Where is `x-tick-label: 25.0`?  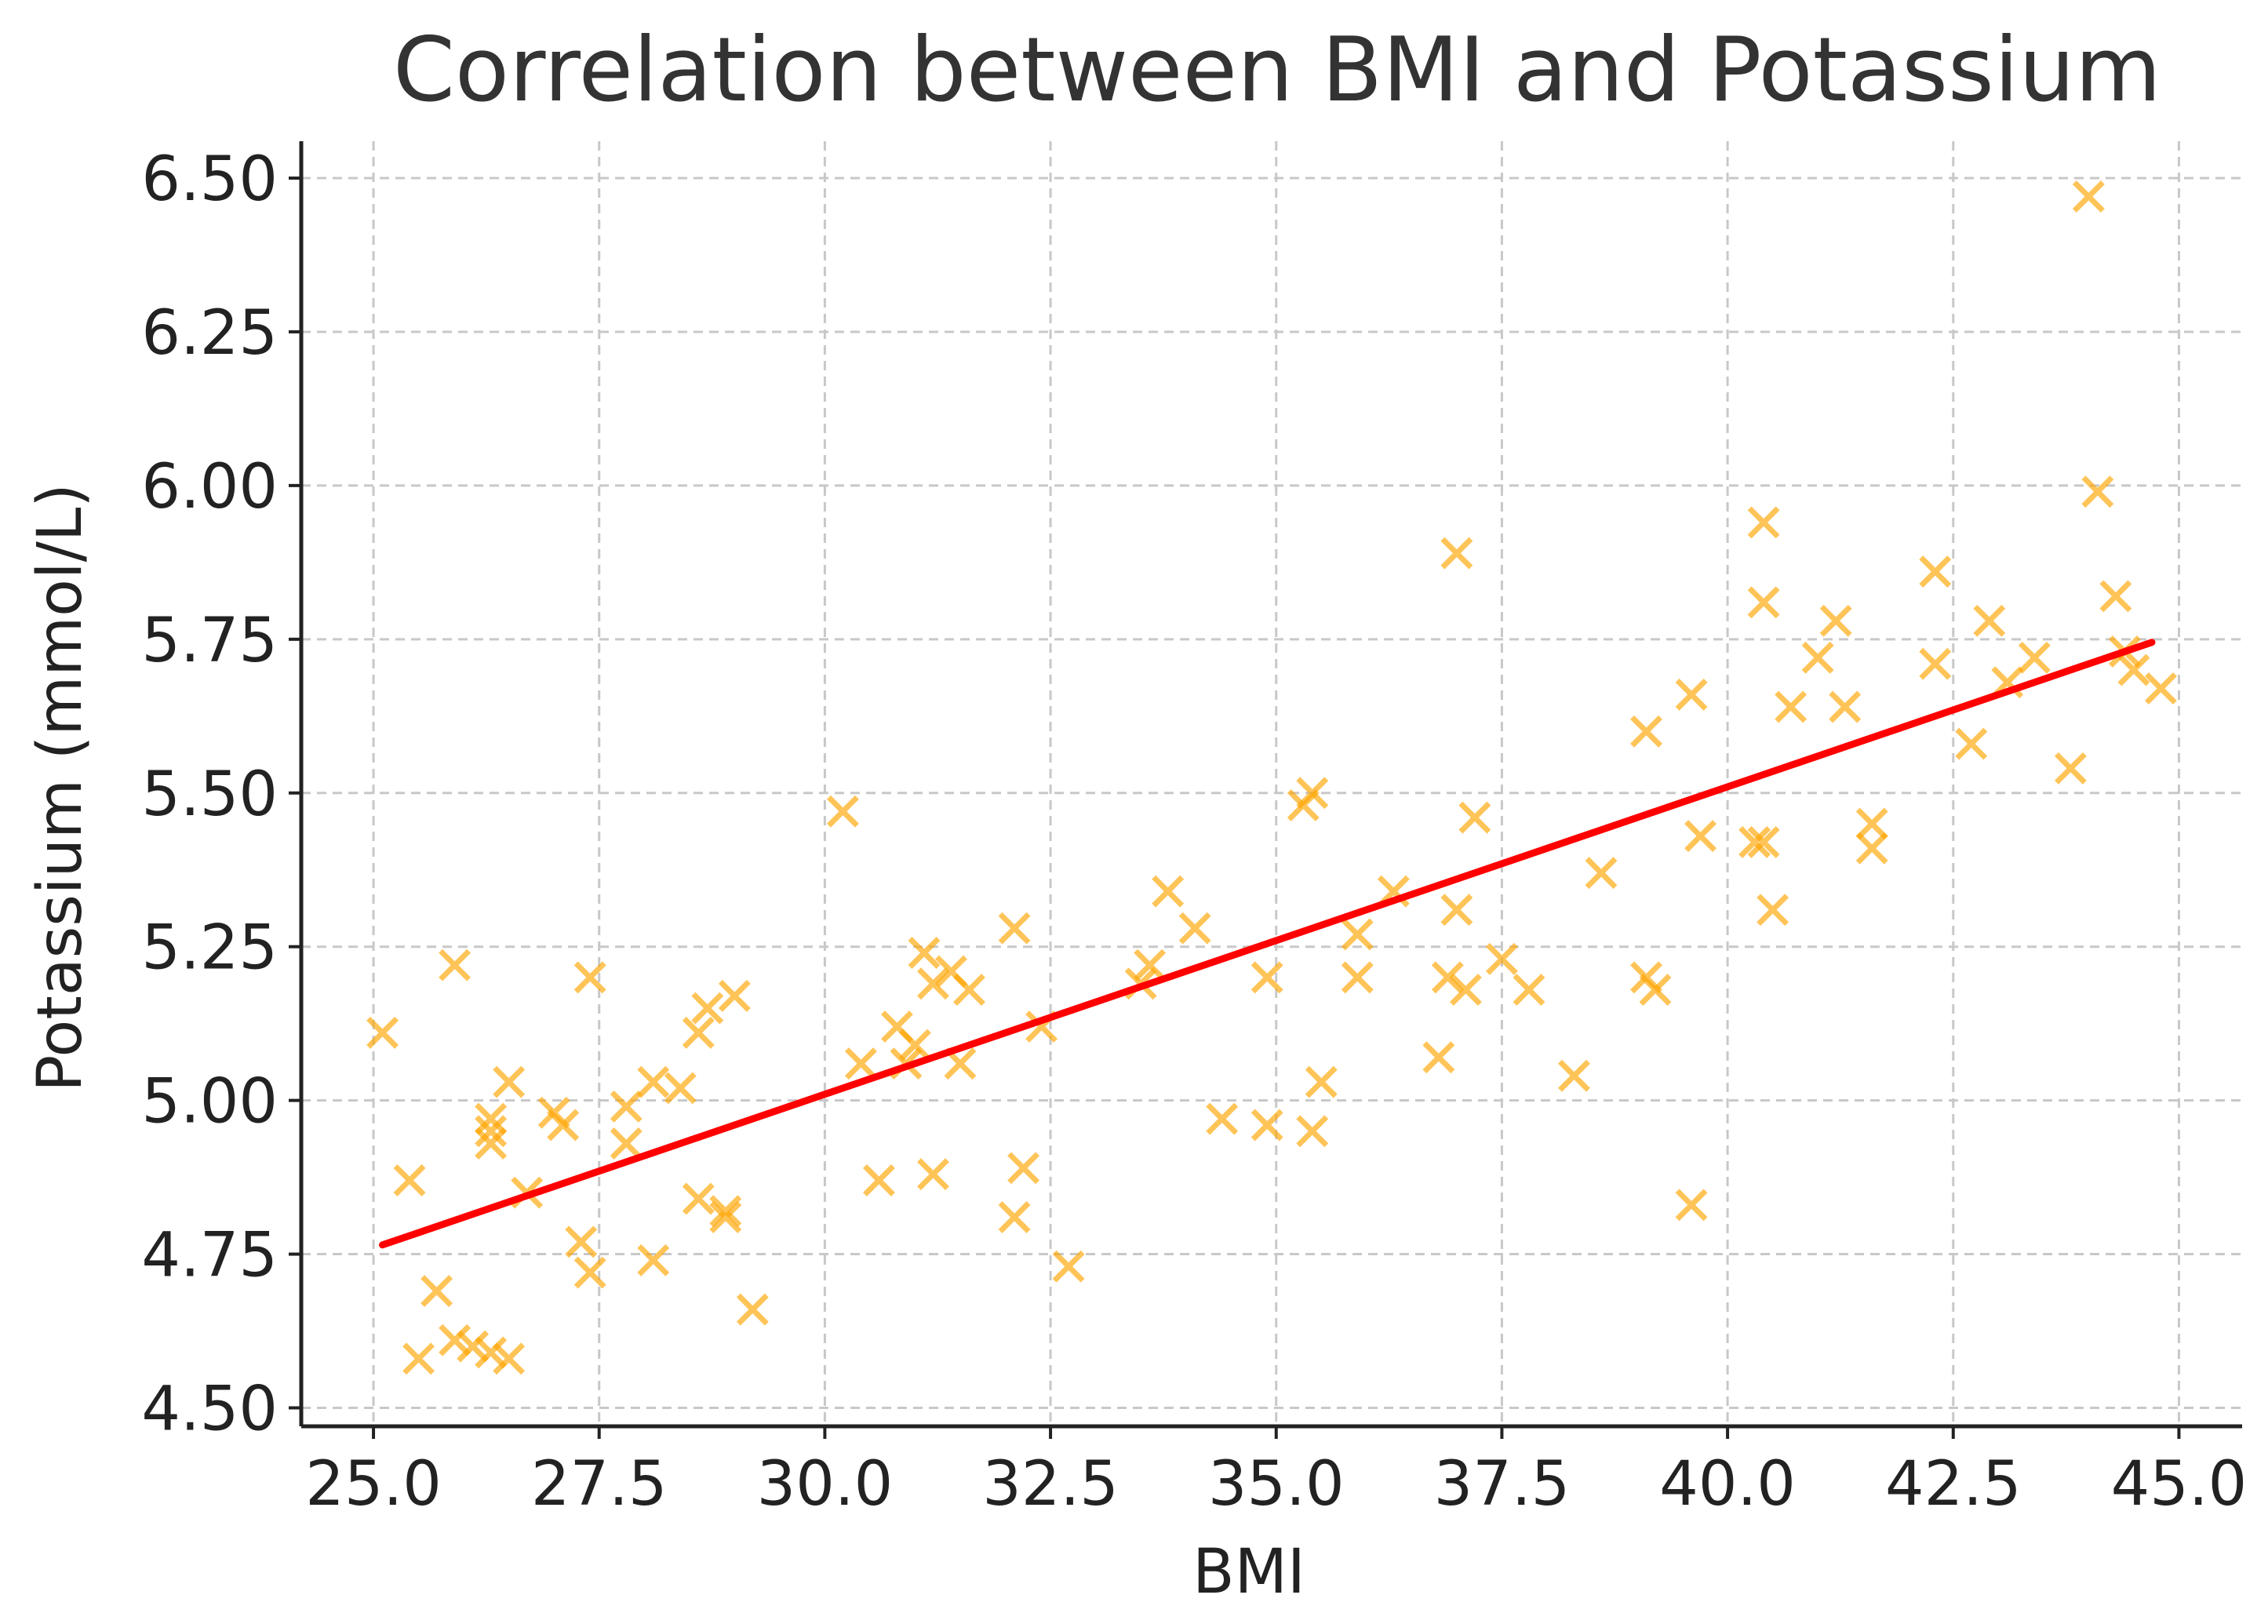
x-tick-label: 25.0 is located at coordinates (374, 1484).